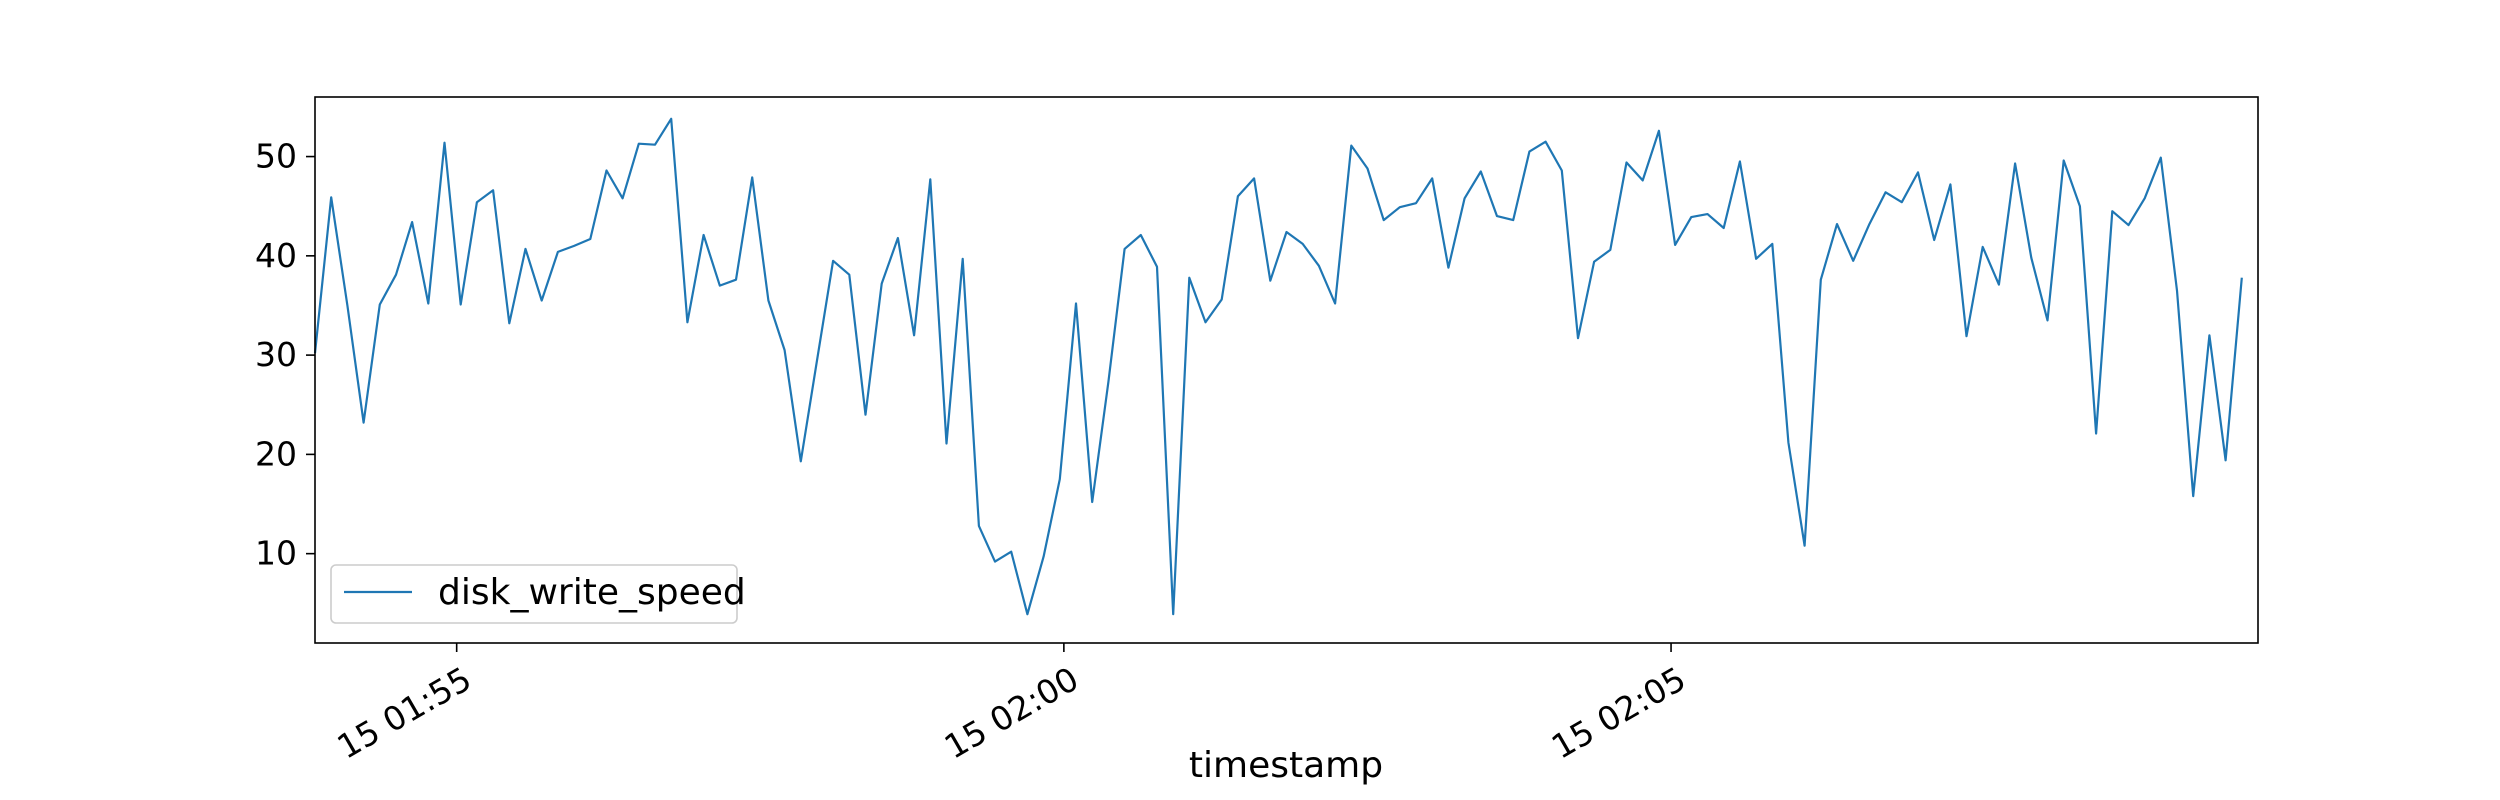  Describe the element at coordinates (276, 553) in the screenshot. I see `y-tick-label: 10` at that location.